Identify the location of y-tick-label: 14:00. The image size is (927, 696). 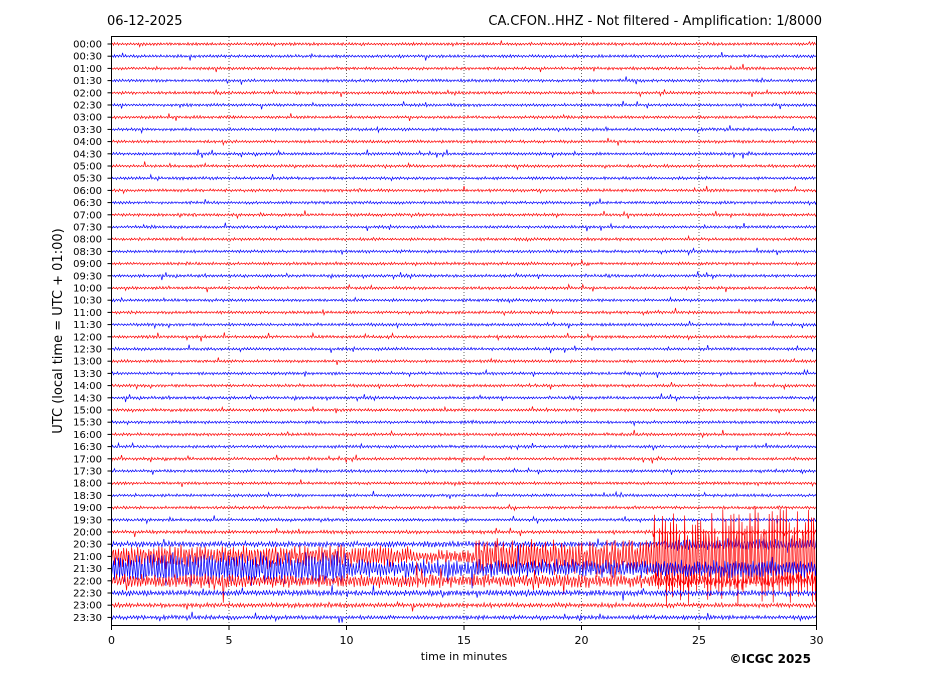
(87, 386).